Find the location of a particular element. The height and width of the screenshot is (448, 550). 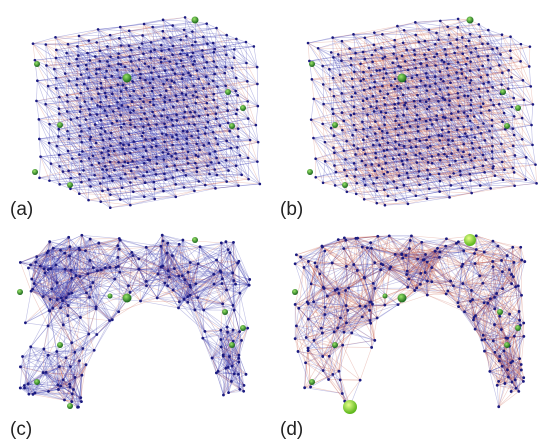

hub-node is located at coordinates (127, 78).